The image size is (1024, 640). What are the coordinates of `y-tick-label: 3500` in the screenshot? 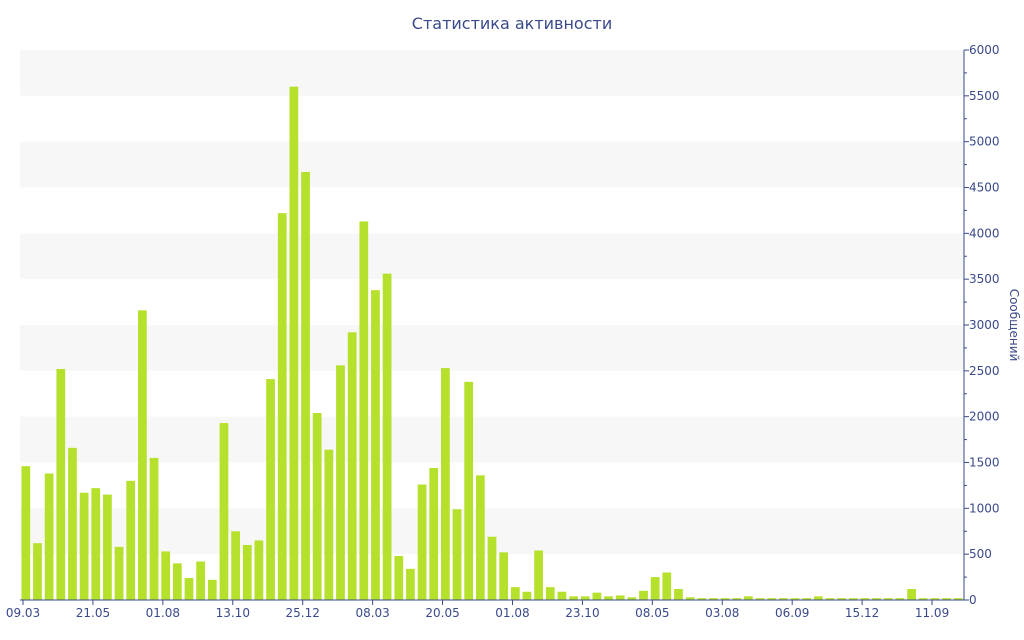 It's located at (984, 279).